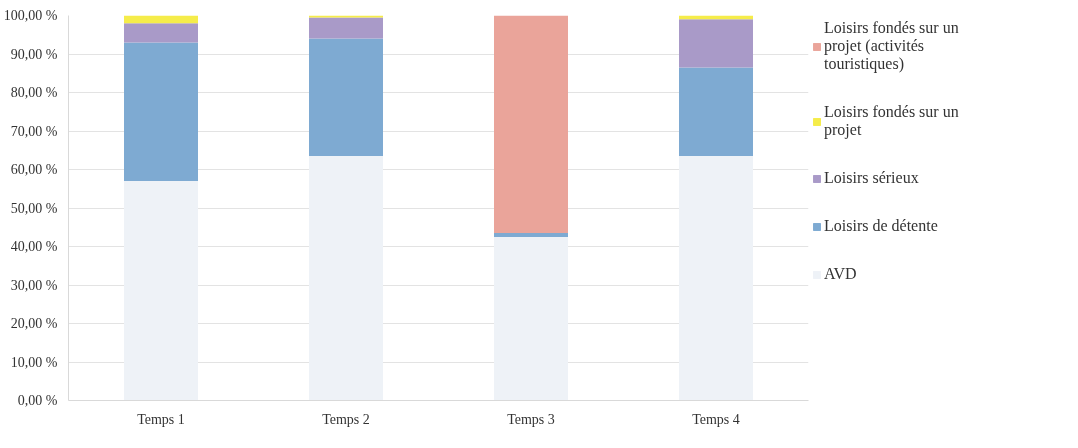  What do you see at coordinates (871, 178) in the screenshot?
I see `legend-label: Loisirs sérieux` at bounding box center [871, 178].